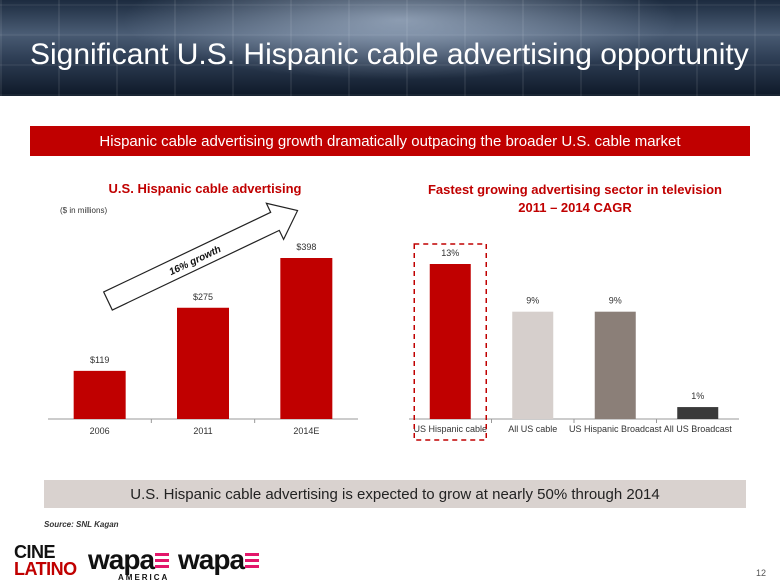 The width and height of the screenshot is (780, 587). What do you see at coordinates (144, 577) in the screenshot?
I see `wapa-america-logo-subtitle: AMERICA` at bounding box center [144, 577].